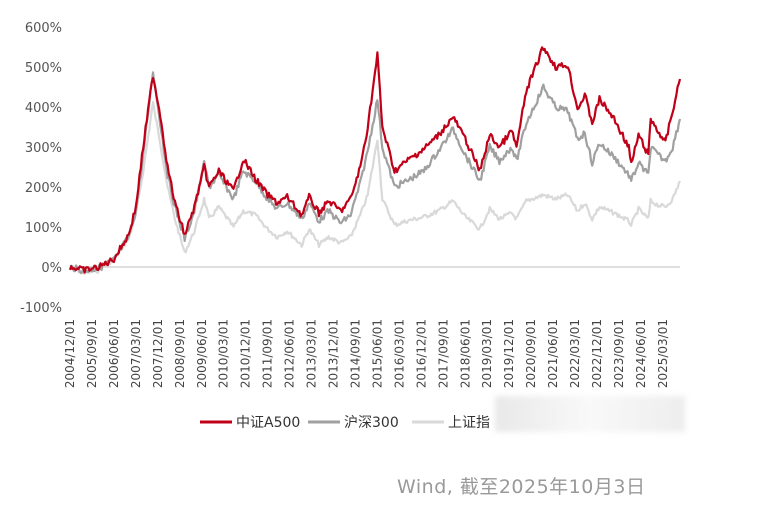 The width and height of the screenshot is (759, 507). I want to click on x-tick-label: 2006/06/01, so click(114, 353).